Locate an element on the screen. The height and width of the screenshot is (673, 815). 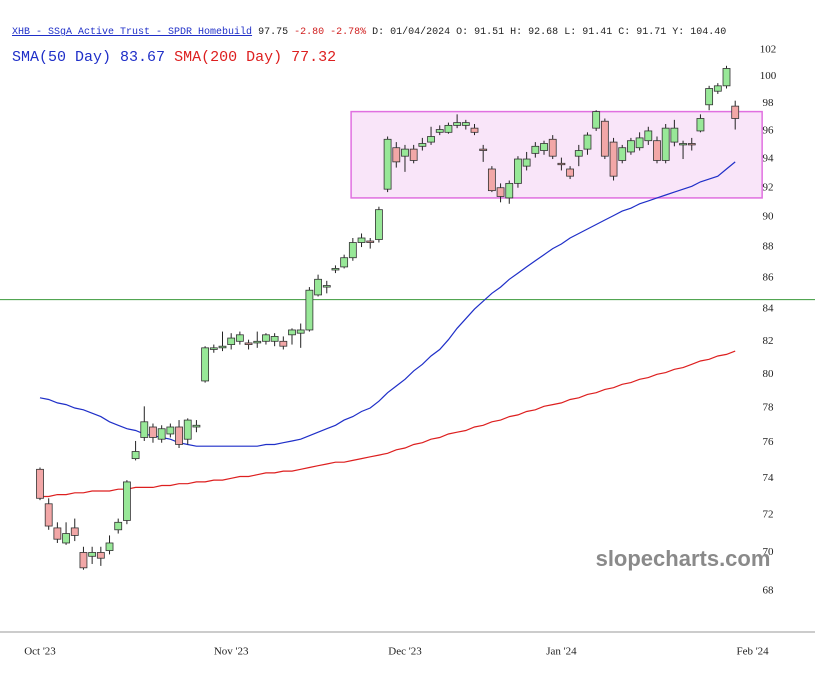
range-box is located at coordinates (556, 154).